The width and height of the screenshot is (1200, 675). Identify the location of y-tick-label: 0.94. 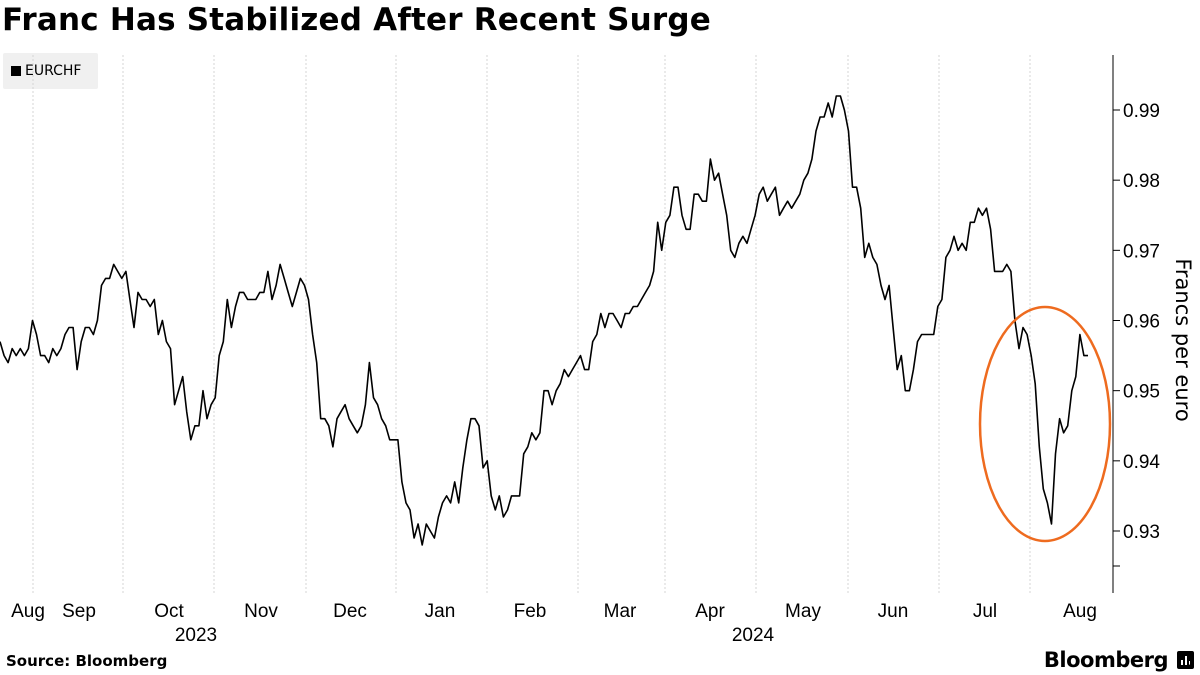
(1141, 462).